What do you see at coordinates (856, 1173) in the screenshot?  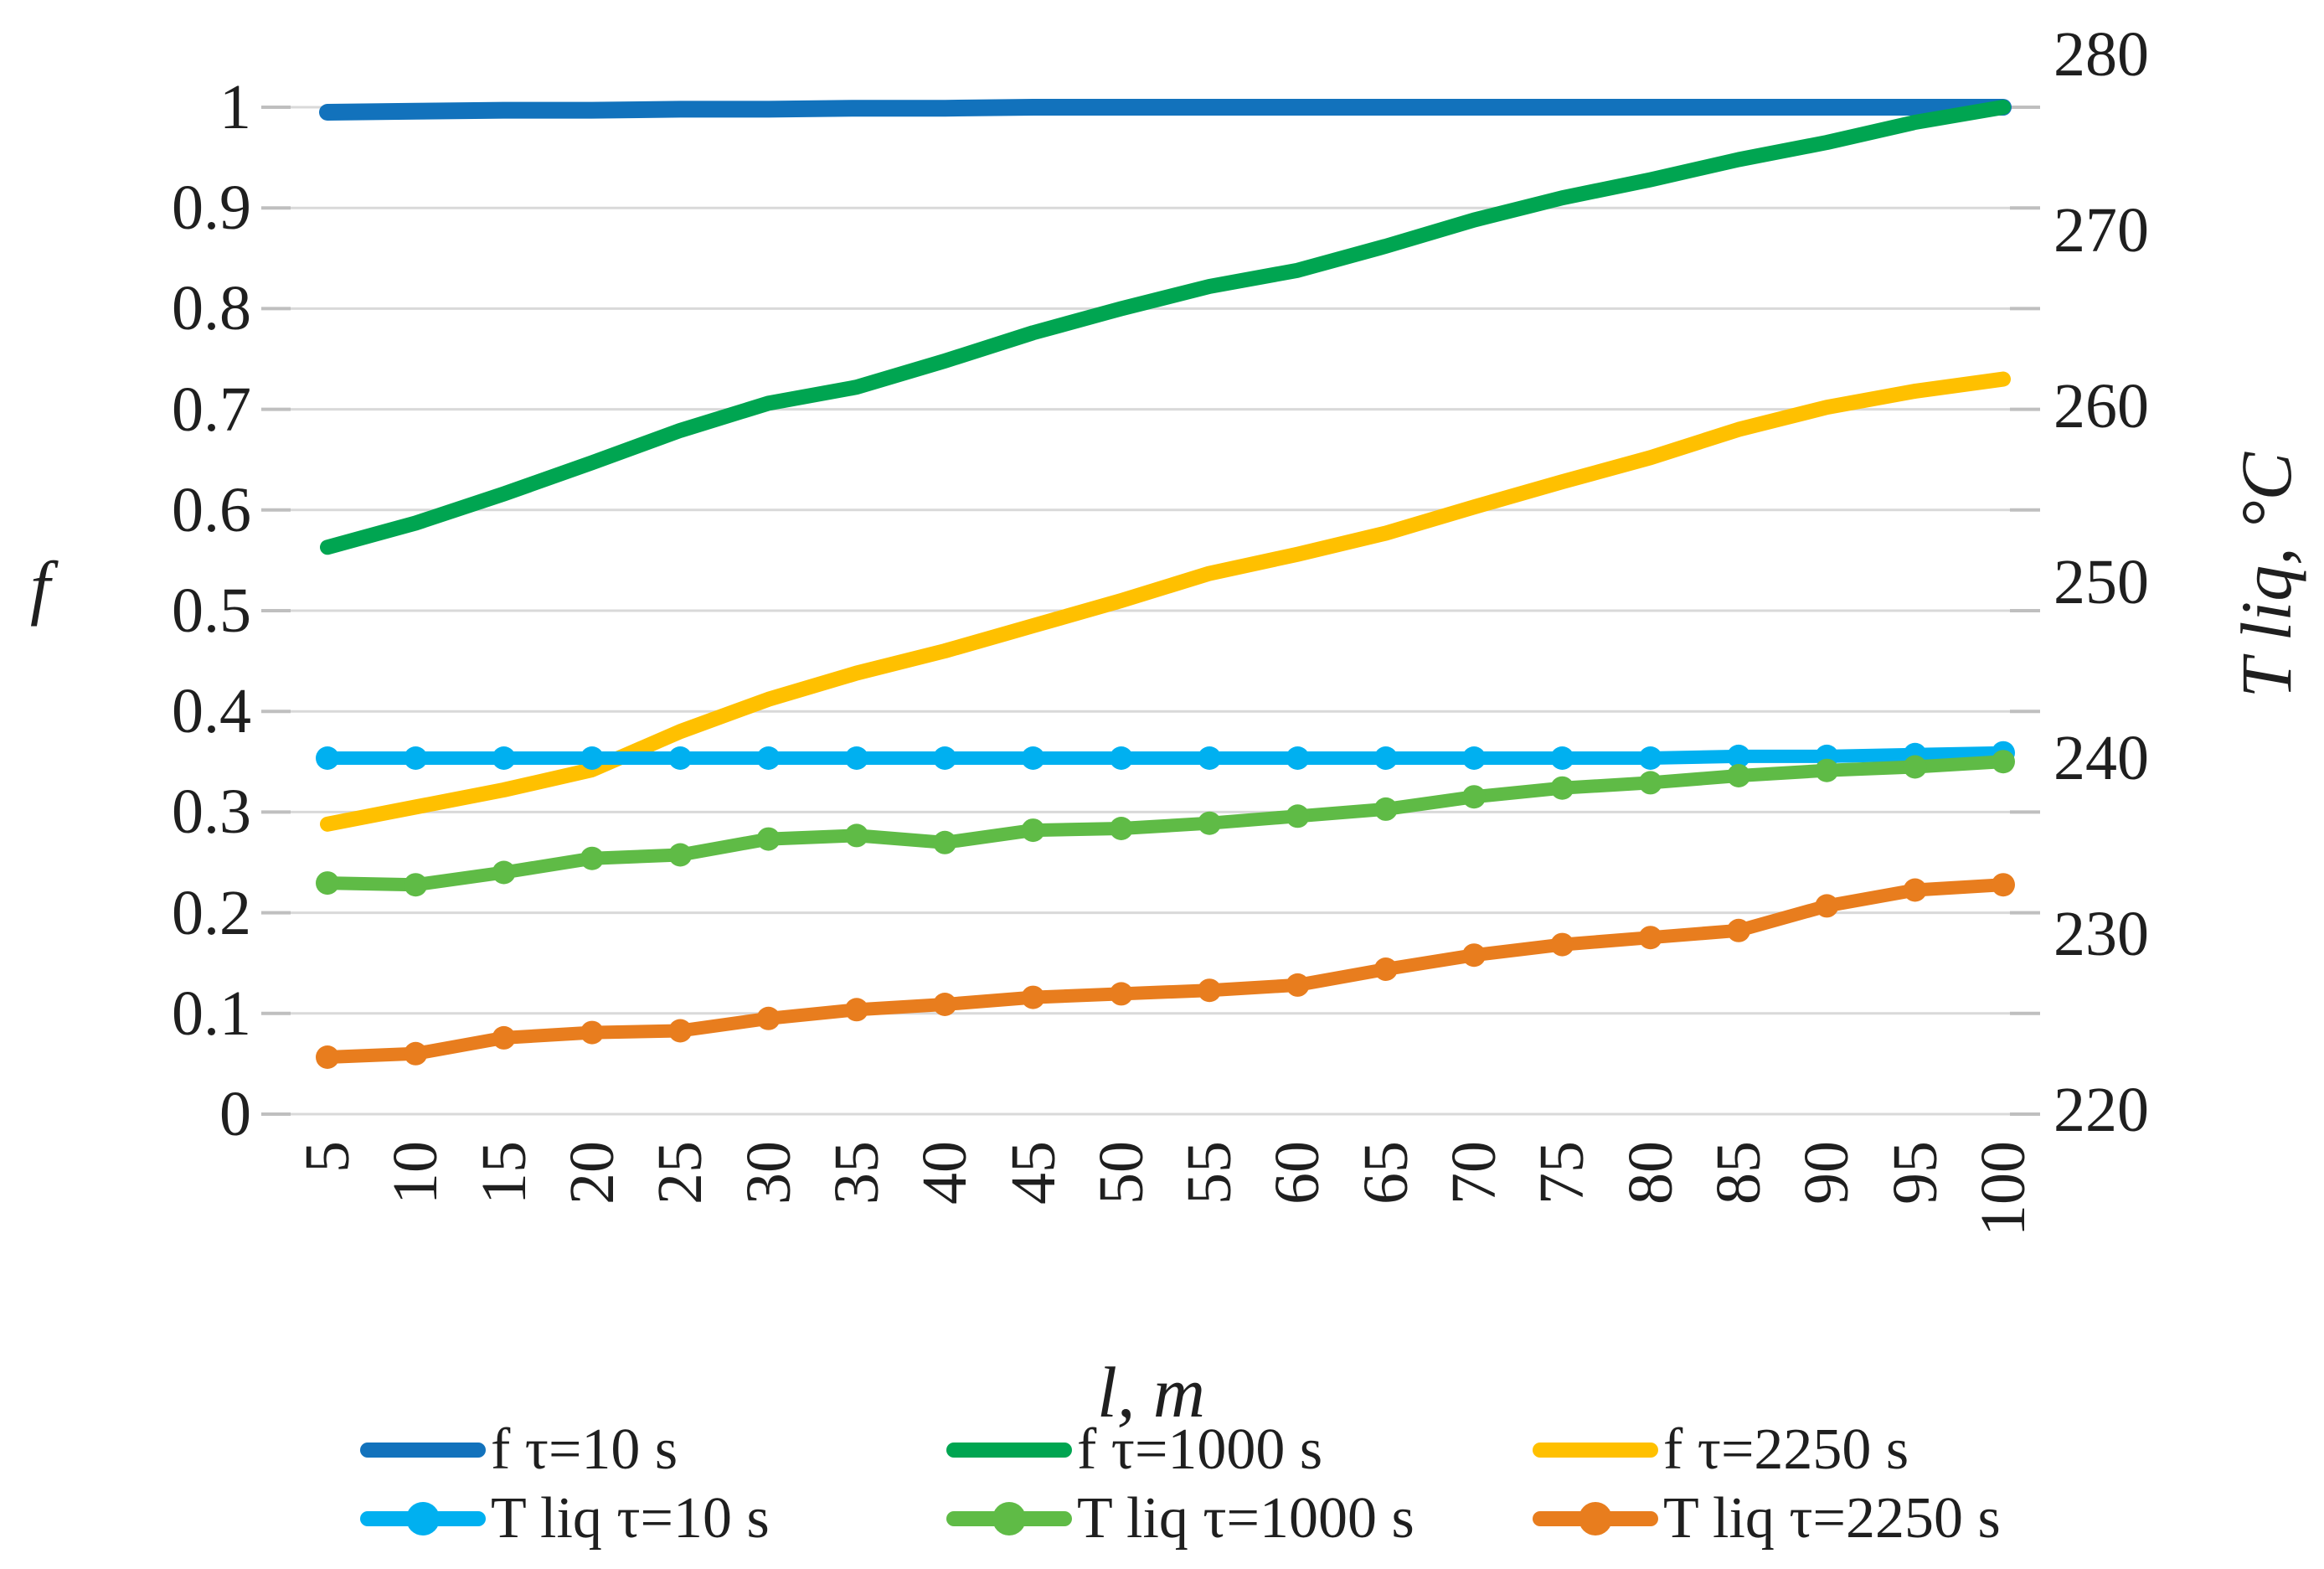 I see `x-tick-label: 35` at bounding box center [856, 1173].